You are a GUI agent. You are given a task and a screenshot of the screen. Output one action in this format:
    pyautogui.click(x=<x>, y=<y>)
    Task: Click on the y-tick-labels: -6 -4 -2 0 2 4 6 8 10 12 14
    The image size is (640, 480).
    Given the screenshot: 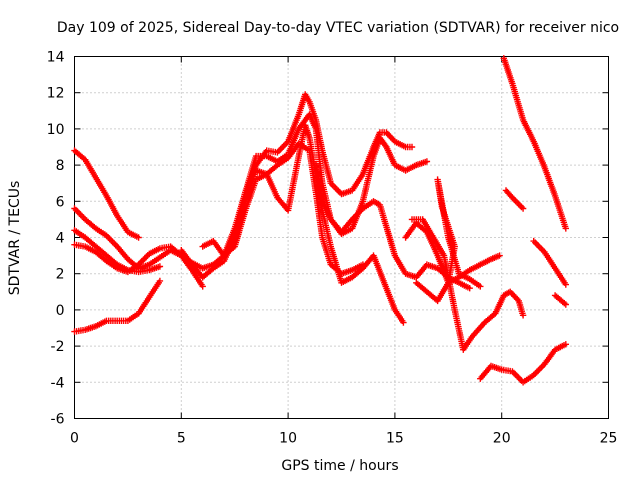 What is the action you would take?
    pyautogui.click(x=56, y=239)
    